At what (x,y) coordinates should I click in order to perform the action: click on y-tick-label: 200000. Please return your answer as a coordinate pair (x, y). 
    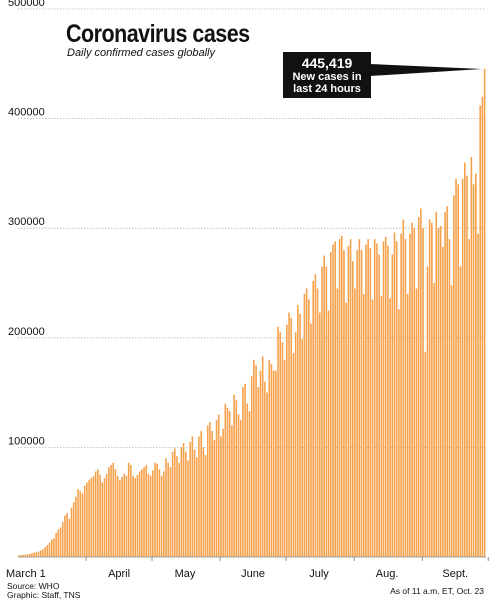
    Looking at the image, I should click on (26, 332).